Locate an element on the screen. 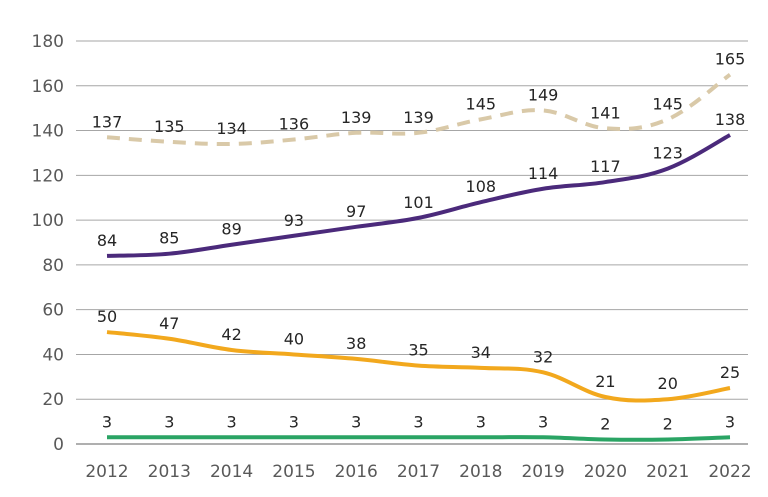 This screenshot has height=497, width=768. data-label: 138 is located at coordinates (730, 119).